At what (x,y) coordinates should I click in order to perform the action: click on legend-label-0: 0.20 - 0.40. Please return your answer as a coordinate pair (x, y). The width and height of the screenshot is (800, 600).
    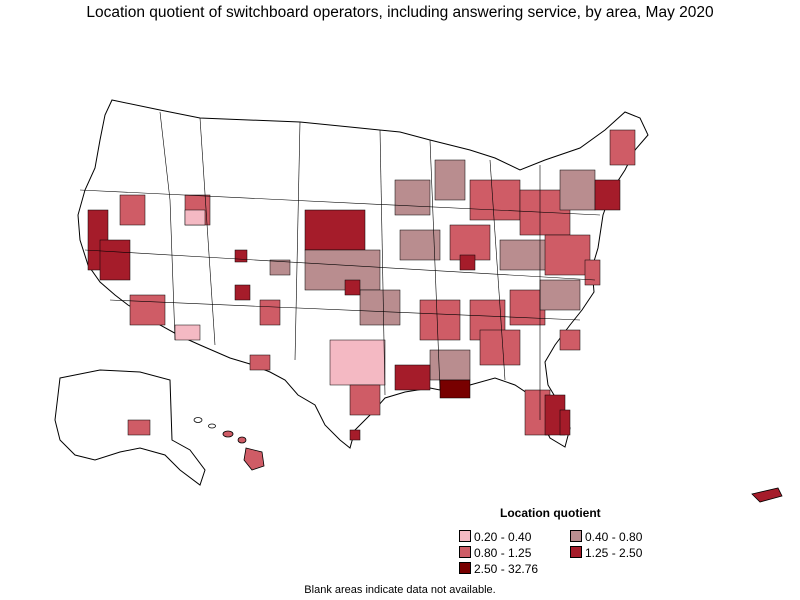
    Looking at the image, I should click on (503, 537).